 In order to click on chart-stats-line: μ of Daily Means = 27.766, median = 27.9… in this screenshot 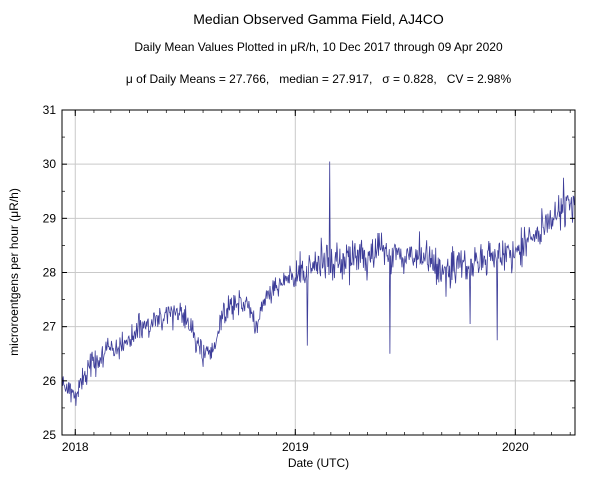, I will do `click(318, 79)`.